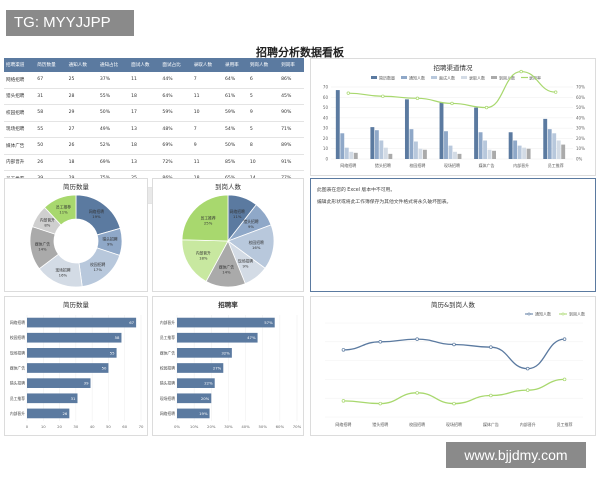 This screenshot has height=480, width=600. What do you see at coordinates (51, 146) in the screenshot?
I see `table-cell: 50` at bounding box center [51, 146].